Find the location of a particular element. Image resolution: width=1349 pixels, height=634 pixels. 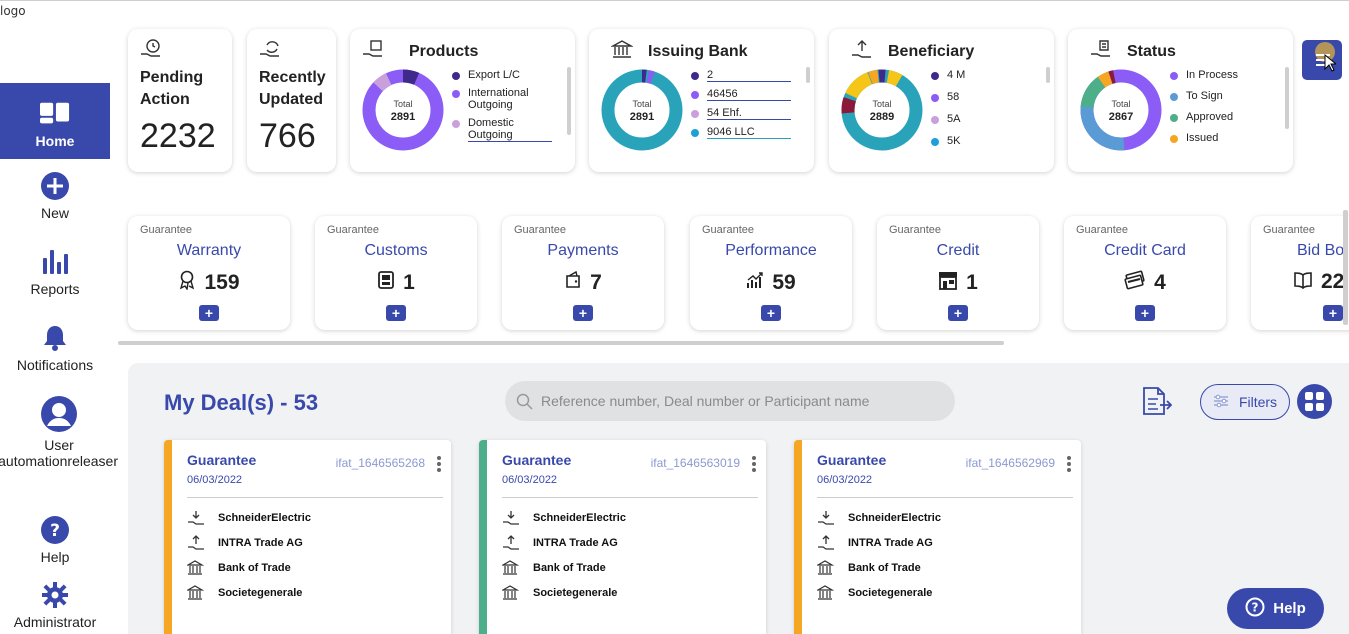

legend-item: Approved is located at coordinates (1220, 117).